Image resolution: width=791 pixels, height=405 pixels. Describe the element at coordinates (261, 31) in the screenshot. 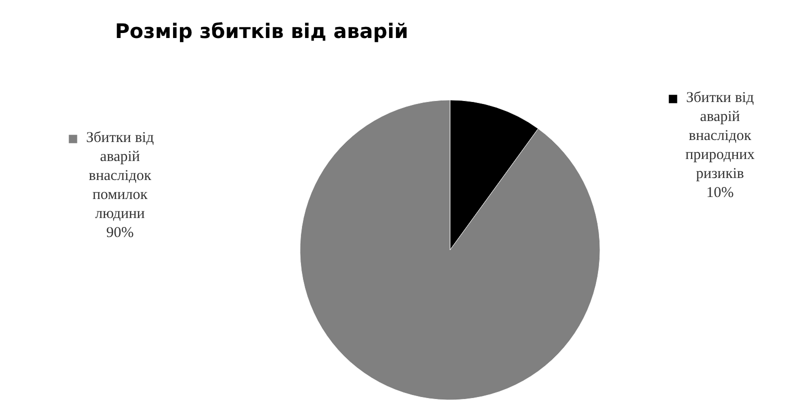

I see `chart-title: Розмір збитків від аварій` at that location.